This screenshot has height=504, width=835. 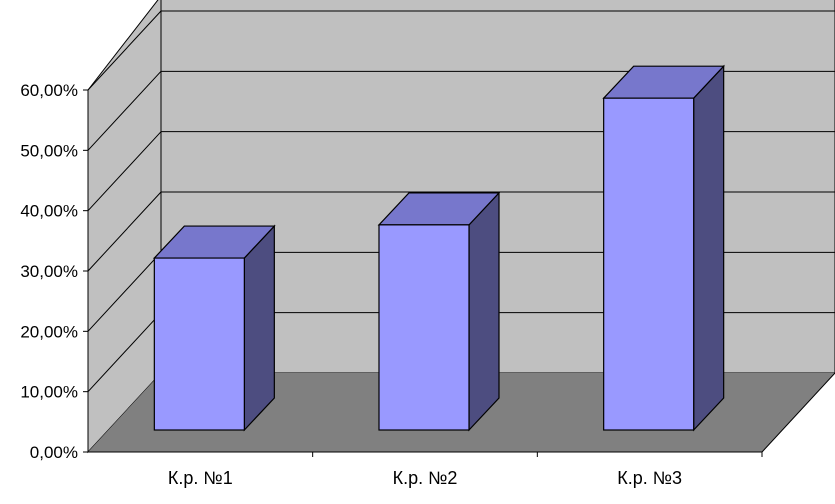 I want to click on floor-edge, so click(x=798, y=412).